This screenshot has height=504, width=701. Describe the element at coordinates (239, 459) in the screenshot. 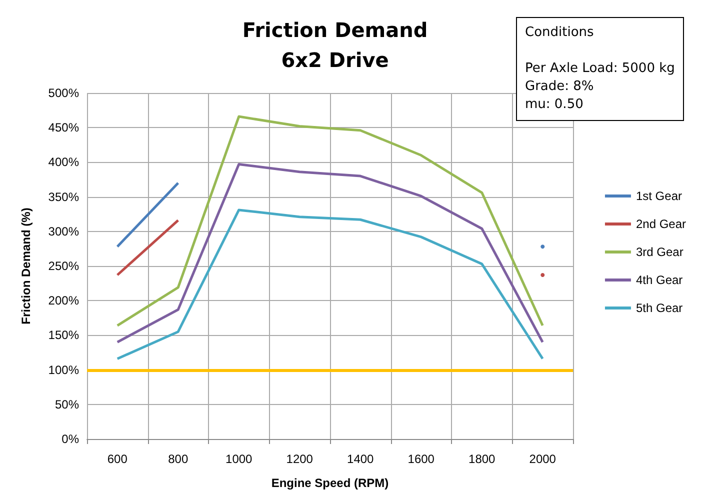

I see `x-tick-label: 1000` at that location.